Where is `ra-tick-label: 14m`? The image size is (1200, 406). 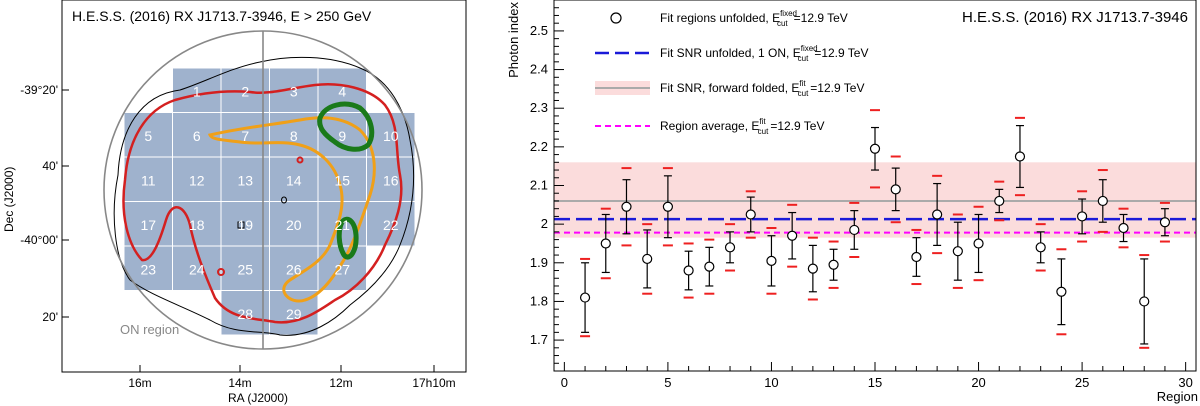
ra-tick-label: 14m is located at coordinates (239, 383).